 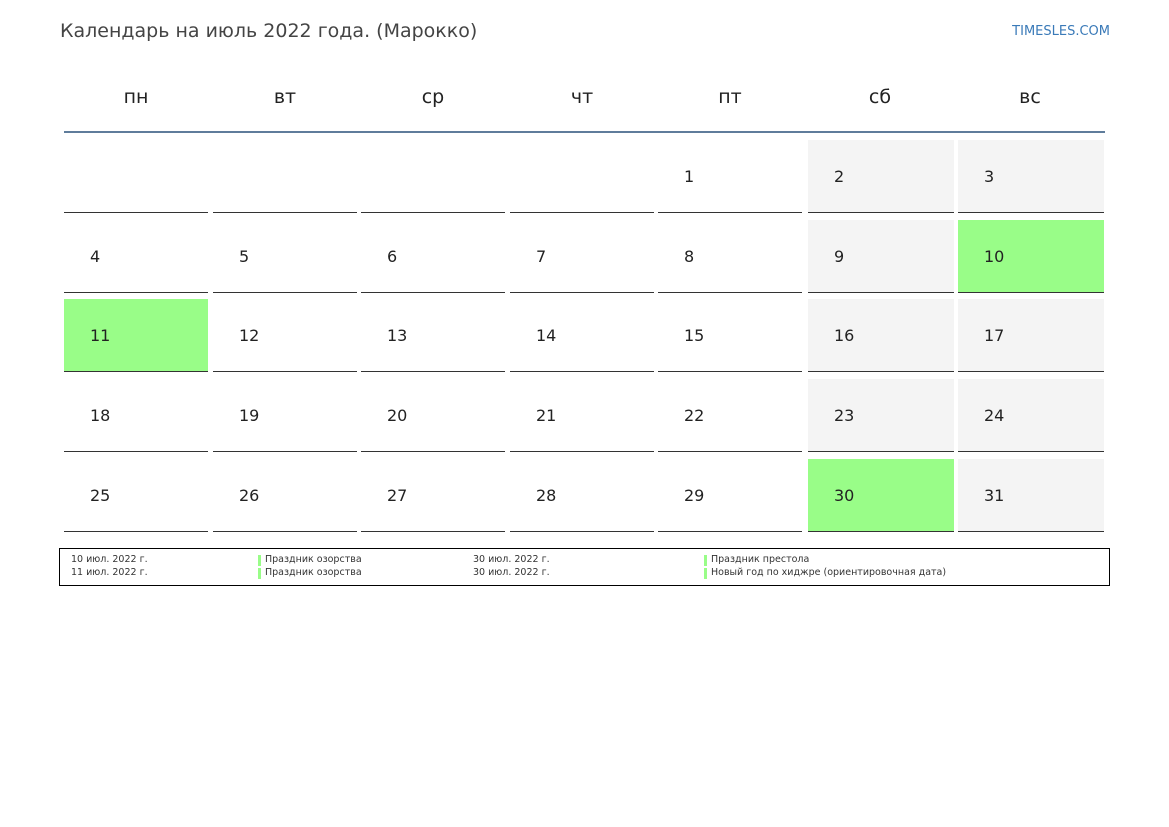 I want to click on day-cell: 26, so click(x=285, y=495).